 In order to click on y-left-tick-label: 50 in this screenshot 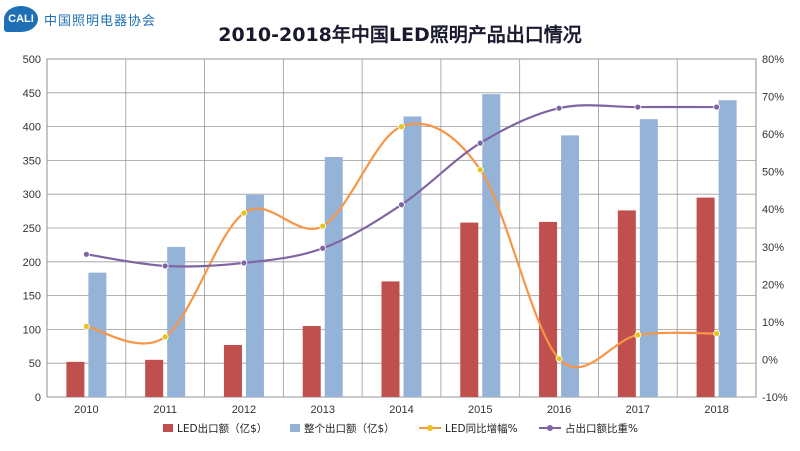, I will do `click(35, 364)`.